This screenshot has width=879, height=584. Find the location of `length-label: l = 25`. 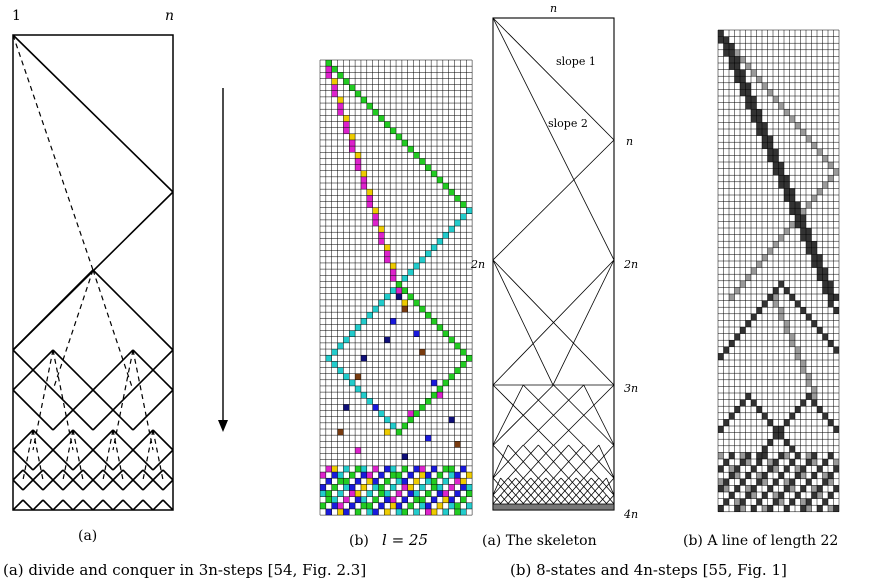

length-label: l = 25 is located at coordinates (405, 540).